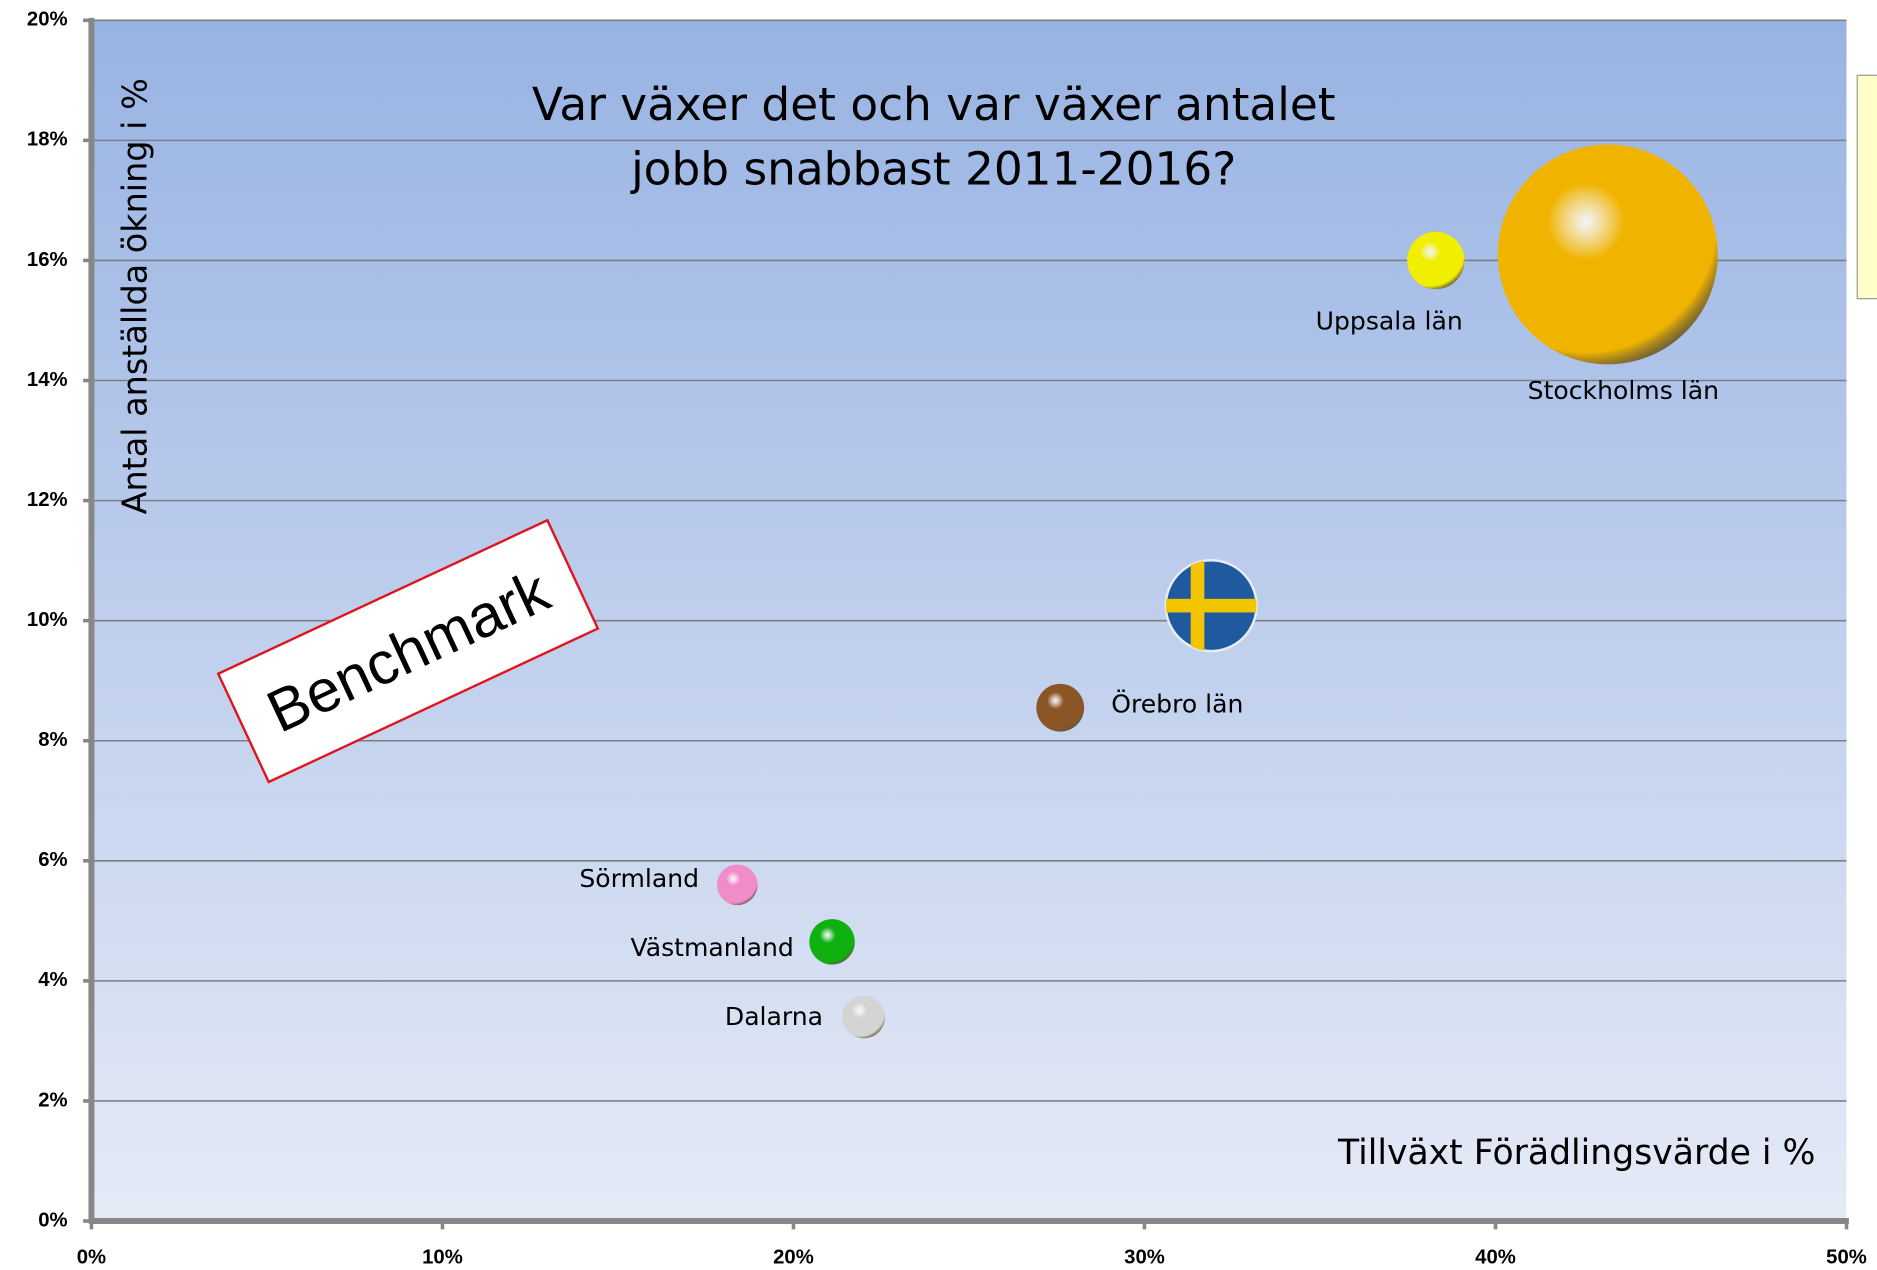  I want to click on x-axis-label: Tillväxt Förädlingsvärde i %, so click(1576, 1153).